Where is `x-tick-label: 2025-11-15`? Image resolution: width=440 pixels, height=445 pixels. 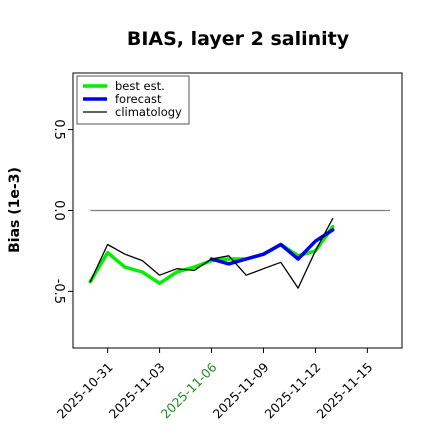
x-tick-label: 2025-11-15 is located at coordinates (345, 391).